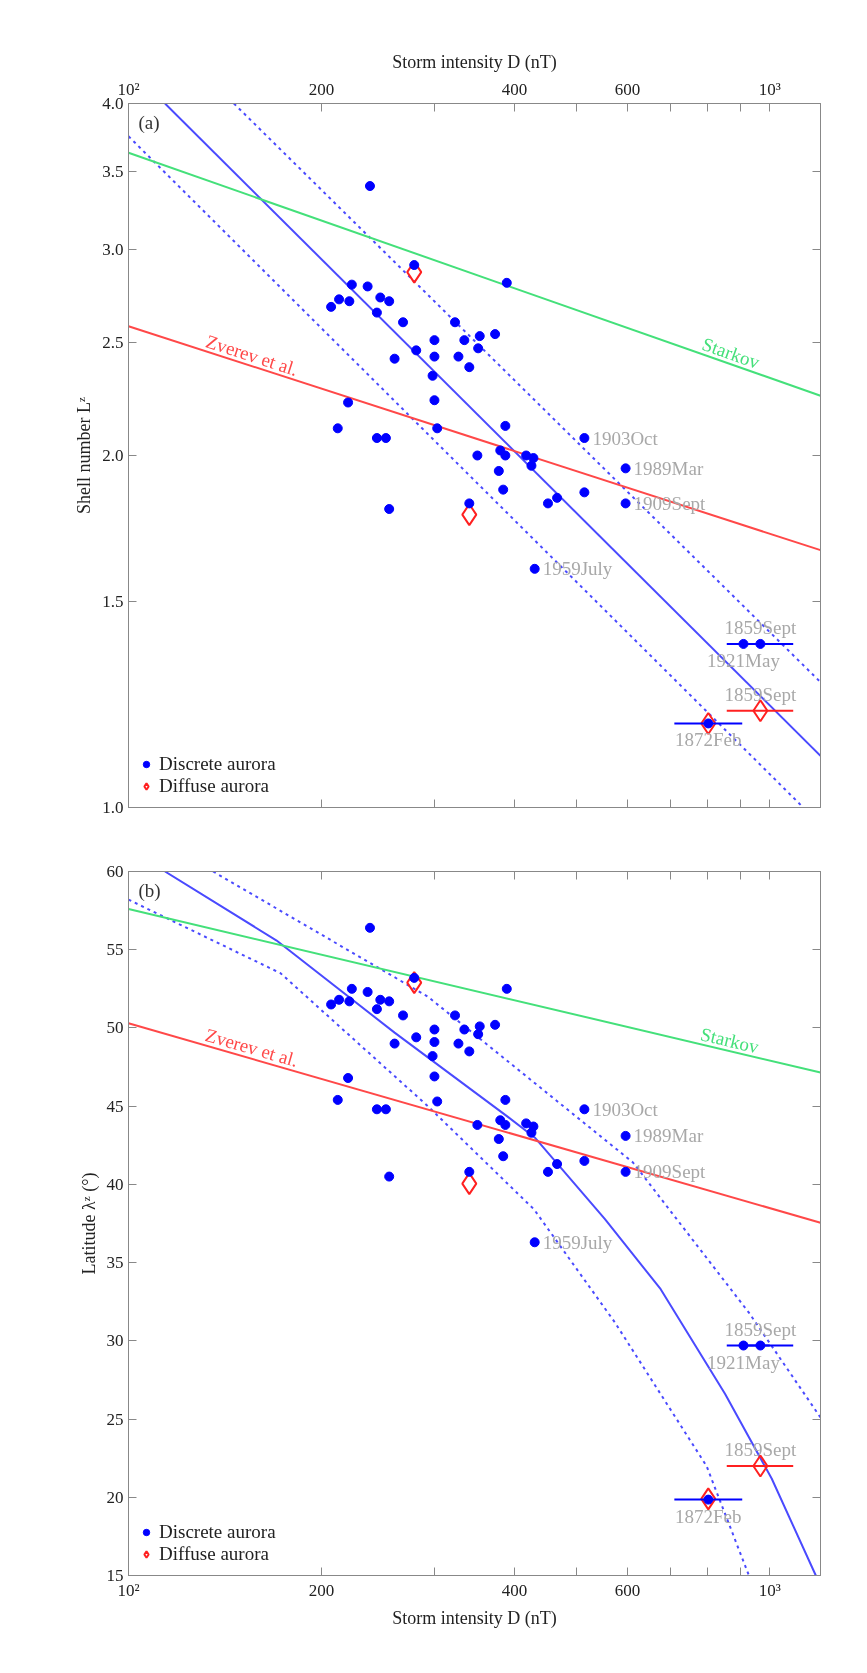  I want to click on y-tick-label: 25, so click(115, 1419).